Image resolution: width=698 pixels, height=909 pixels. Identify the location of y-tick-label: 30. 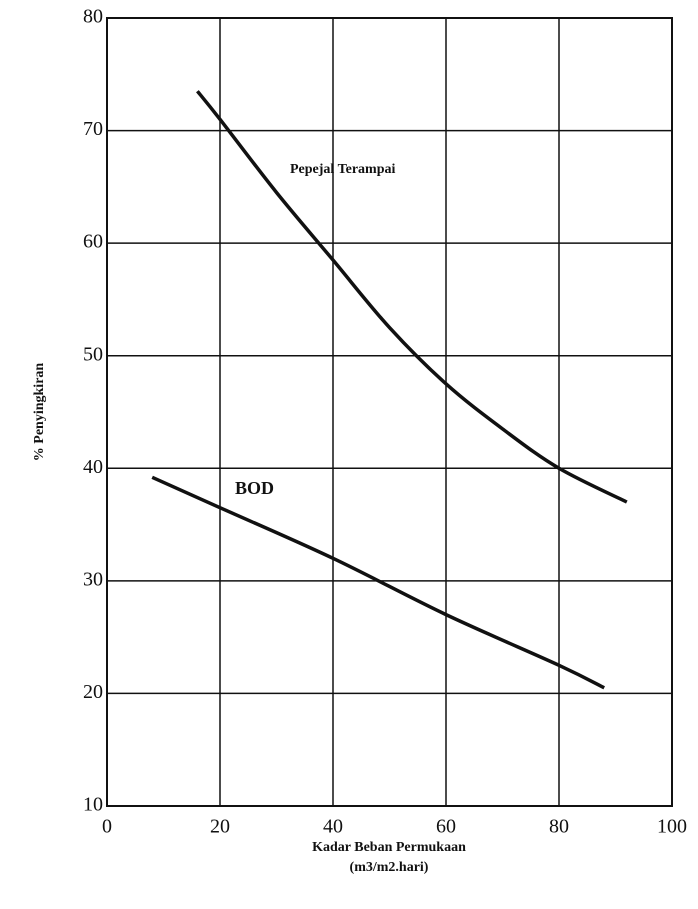
(93, 579).